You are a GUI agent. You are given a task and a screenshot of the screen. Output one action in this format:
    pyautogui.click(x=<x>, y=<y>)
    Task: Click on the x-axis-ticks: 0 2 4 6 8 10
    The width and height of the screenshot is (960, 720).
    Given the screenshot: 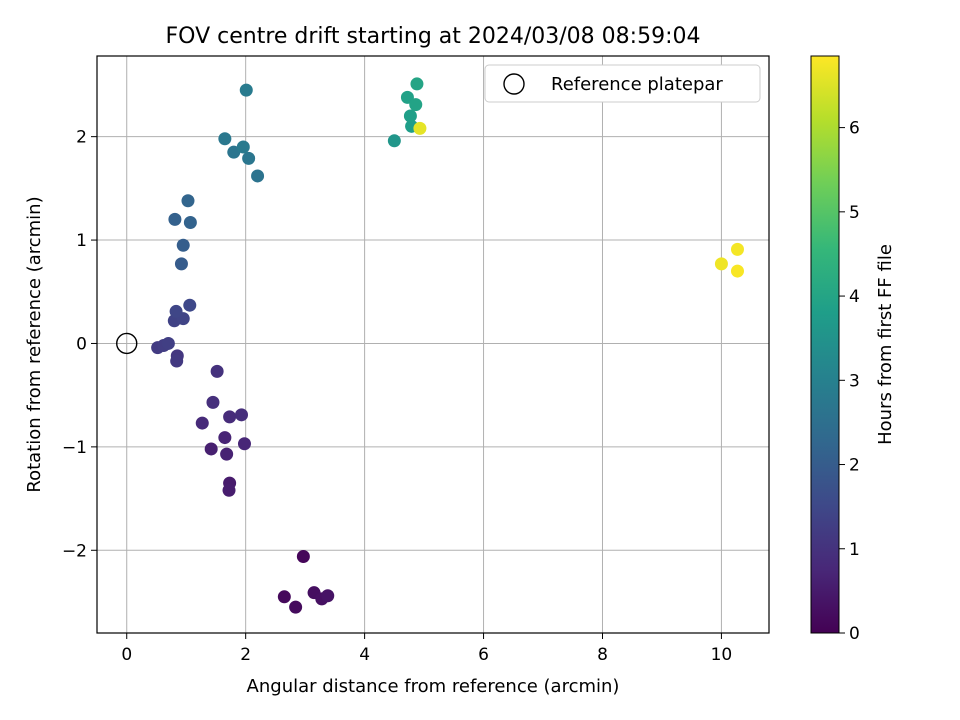 What is the action you would take?
    pyautogui.click(x=426, y=649)
    